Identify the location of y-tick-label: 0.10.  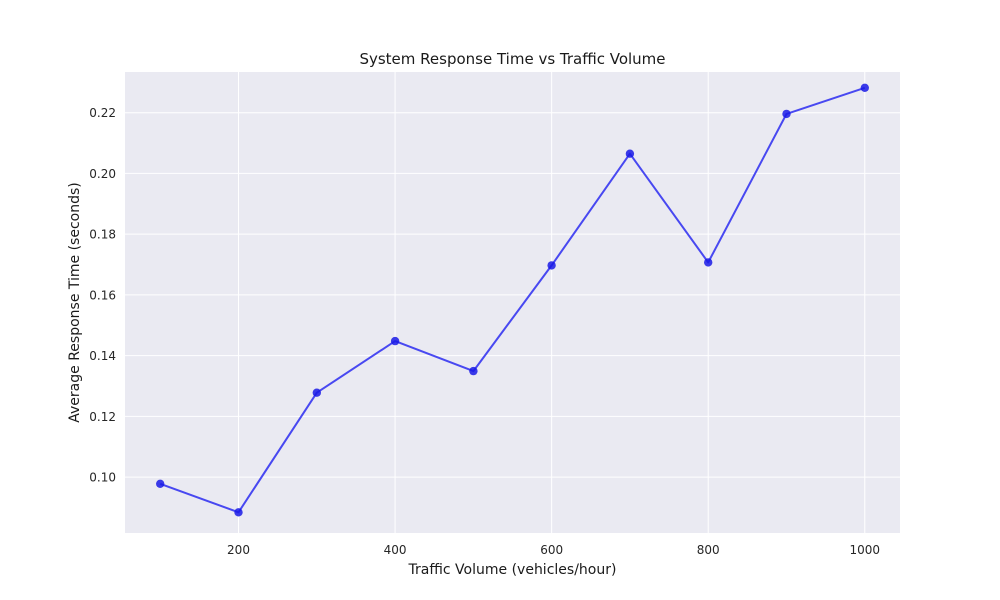
(102, 478).